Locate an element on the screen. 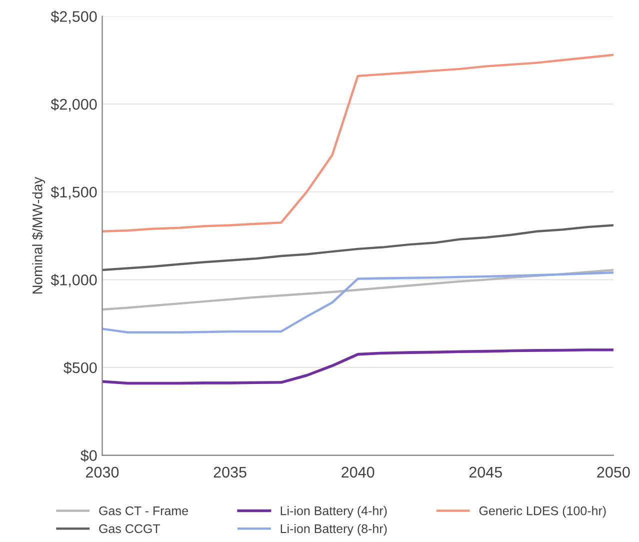  y-tick-label: $1,000 is located at coordinates (73, 281).